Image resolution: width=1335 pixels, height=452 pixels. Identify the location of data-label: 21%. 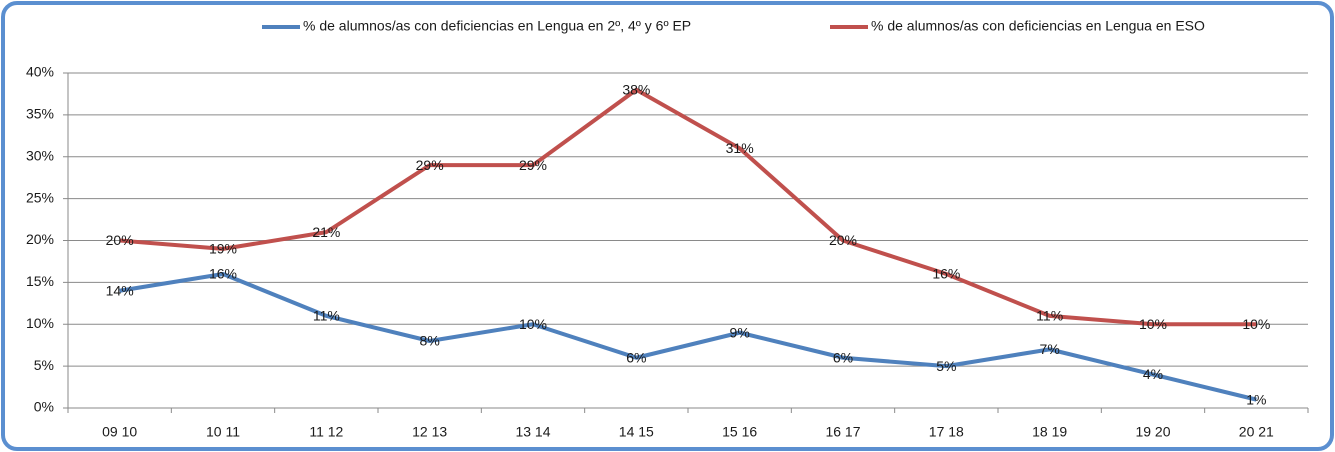
(326, 232).